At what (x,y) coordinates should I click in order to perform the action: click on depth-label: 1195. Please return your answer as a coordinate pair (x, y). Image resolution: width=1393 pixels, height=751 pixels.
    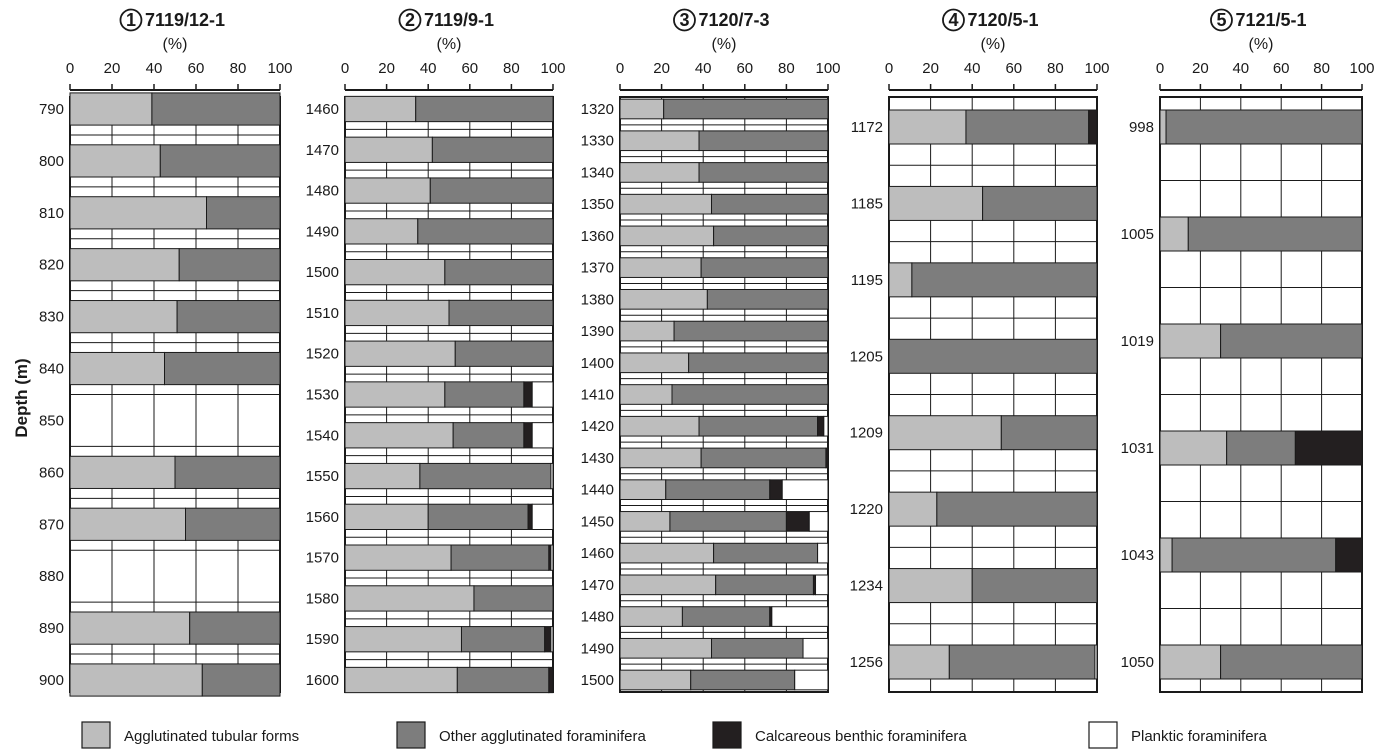
    Looking at the image, I should click on (867, 280).